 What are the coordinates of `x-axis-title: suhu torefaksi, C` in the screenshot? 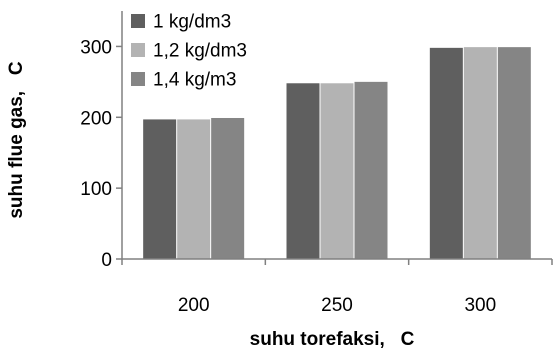 It's located at (332, 339).